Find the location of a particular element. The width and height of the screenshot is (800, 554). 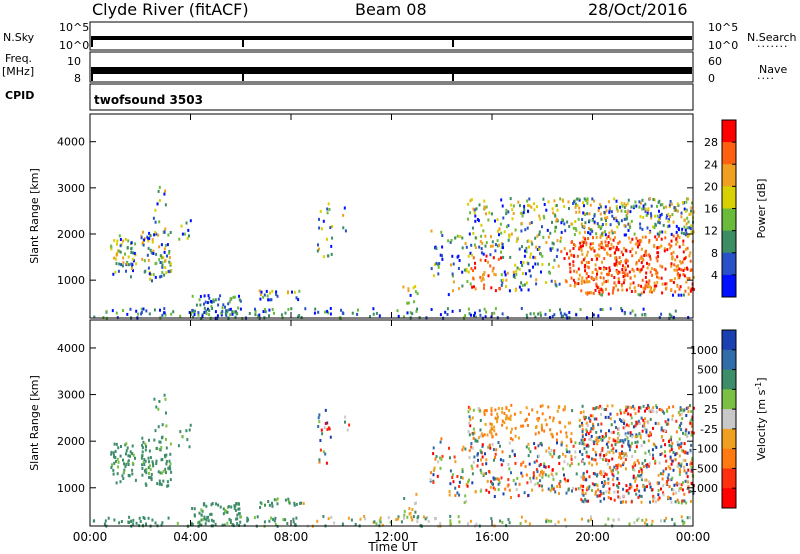

x-axis-label: Time UT is located at coordinates (392, 547).